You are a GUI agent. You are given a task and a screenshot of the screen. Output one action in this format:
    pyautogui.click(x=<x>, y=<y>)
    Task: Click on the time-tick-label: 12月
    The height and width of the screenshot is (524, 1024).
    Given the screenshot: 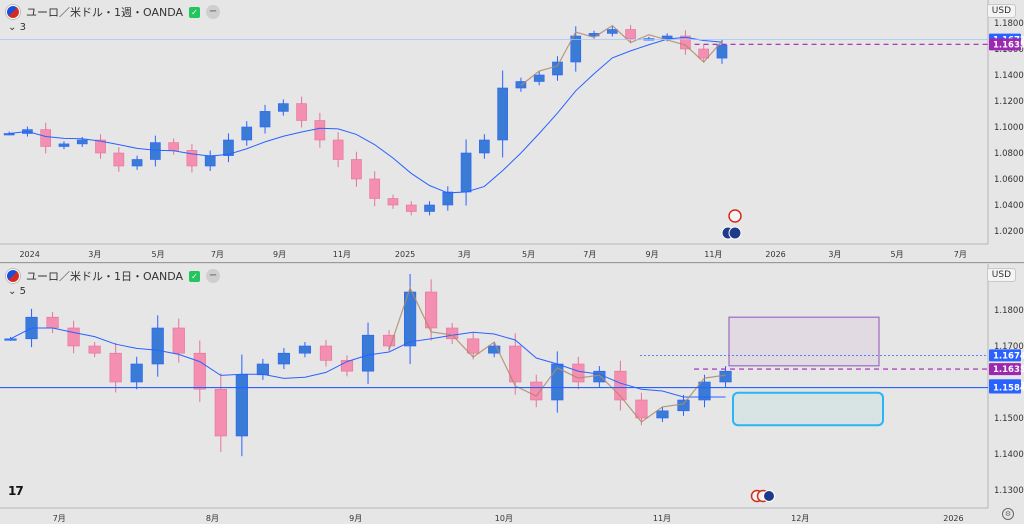 What is the action you would take?
    pyautogui.click(x=800, y=518)
    